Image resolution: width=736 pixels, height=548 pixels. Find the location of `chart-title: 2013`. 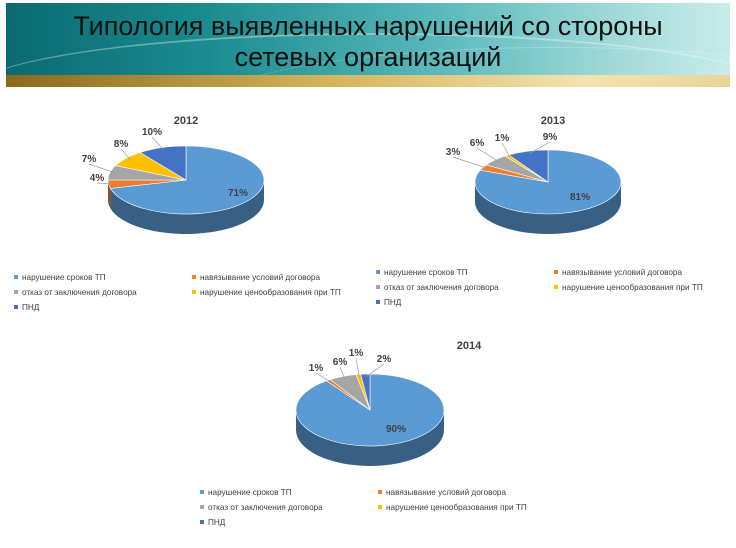

chart-title: 2013 is located at coordinates (553, 121).